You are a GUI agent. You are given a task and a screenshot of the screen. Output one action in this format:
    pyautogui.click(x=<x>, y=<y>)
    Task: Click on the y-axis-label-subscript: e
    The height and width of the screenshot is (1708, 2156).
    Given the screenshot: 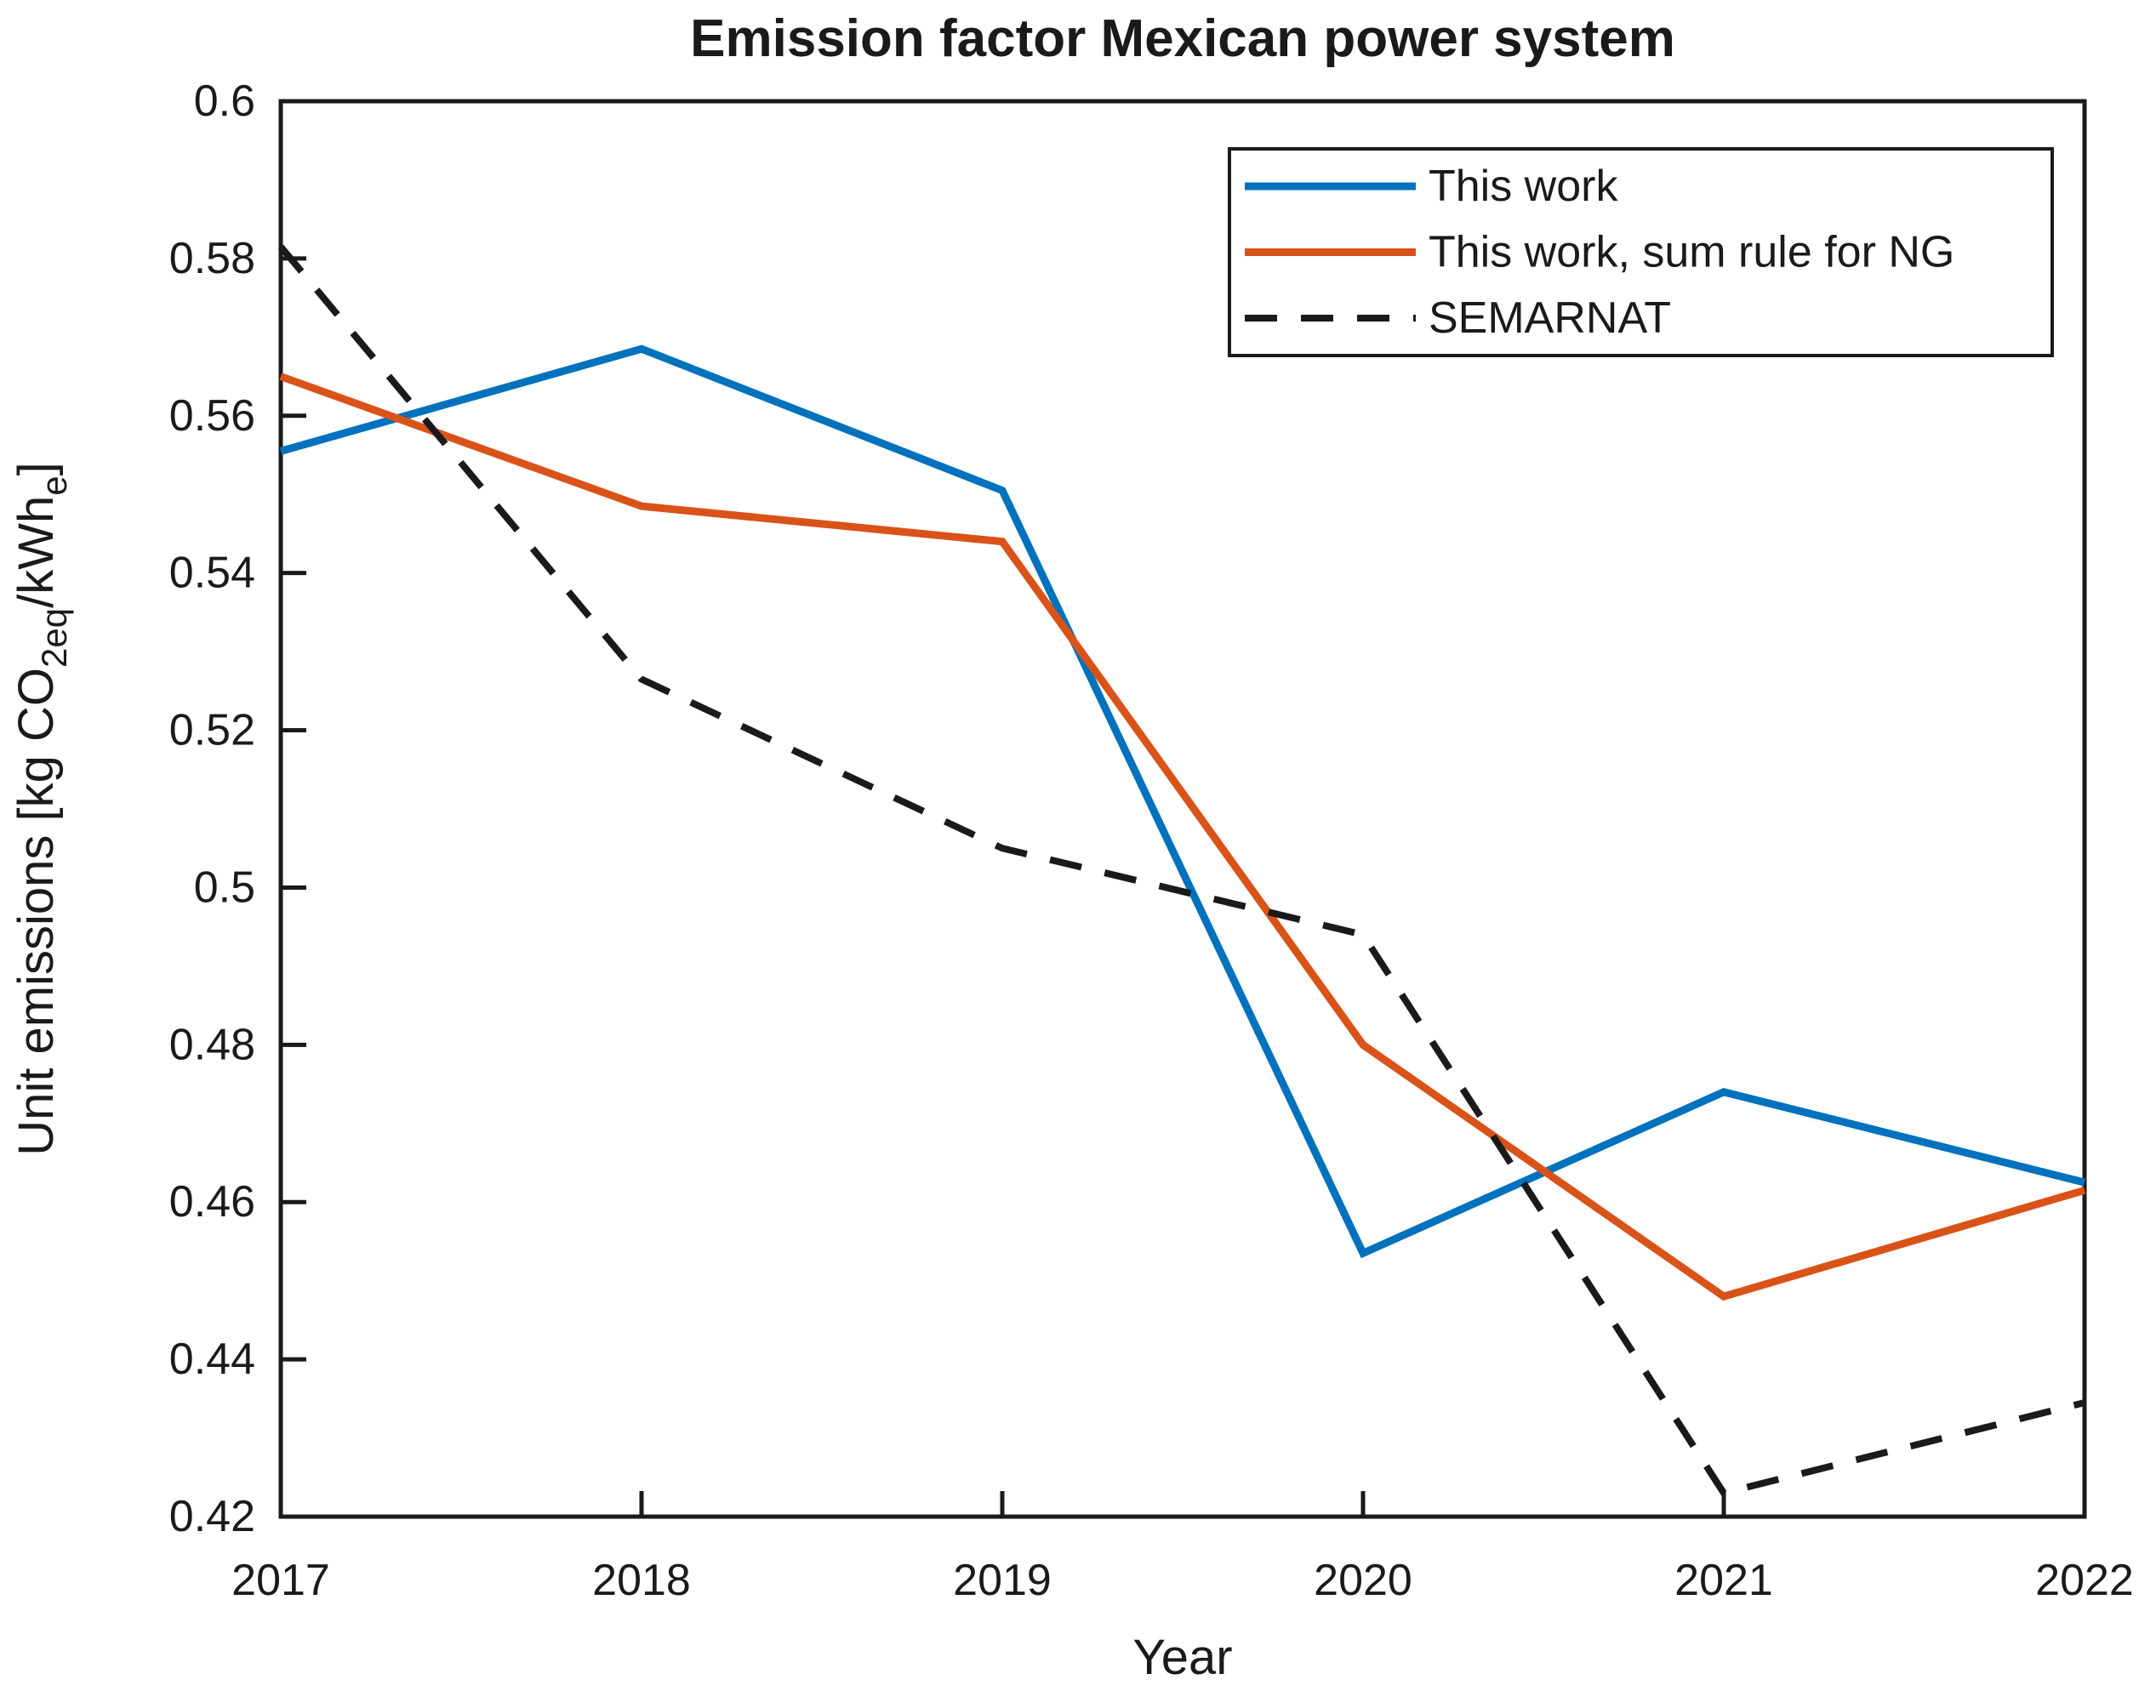 What is the action you would take?
    pyautogui.click(x=54, y=485)
    